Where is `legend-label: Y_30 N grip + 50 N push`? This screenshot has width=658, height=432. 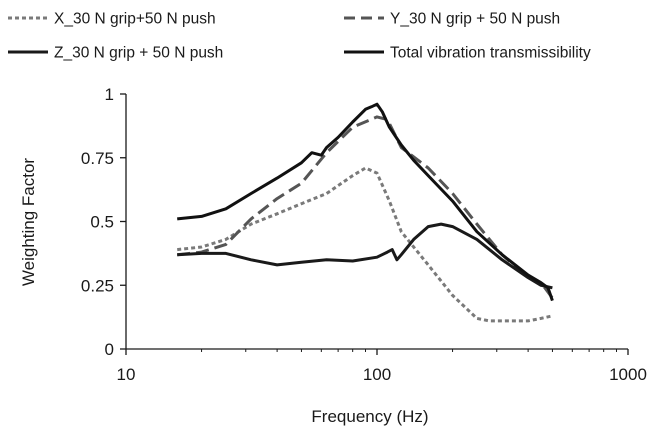 legend-label: Y_30 N grip + 50 N push is located at coordinates (475, 19).